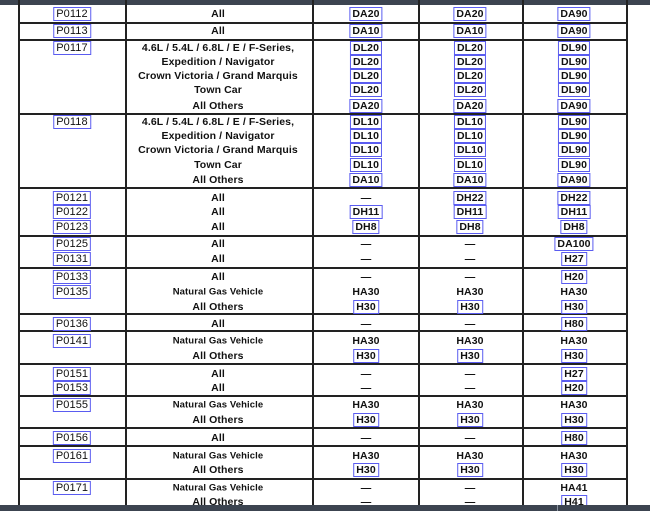  I want to click on condition: Expedition / Navigator, so click(218, 62).